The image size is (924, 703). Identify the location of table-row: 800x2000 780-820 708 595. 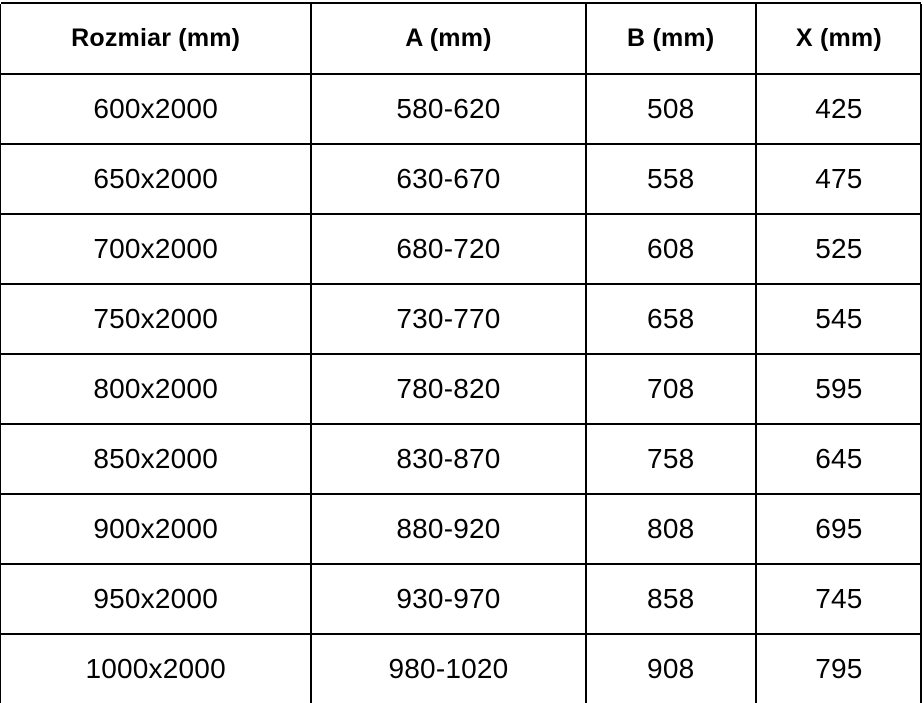
(461, 389).